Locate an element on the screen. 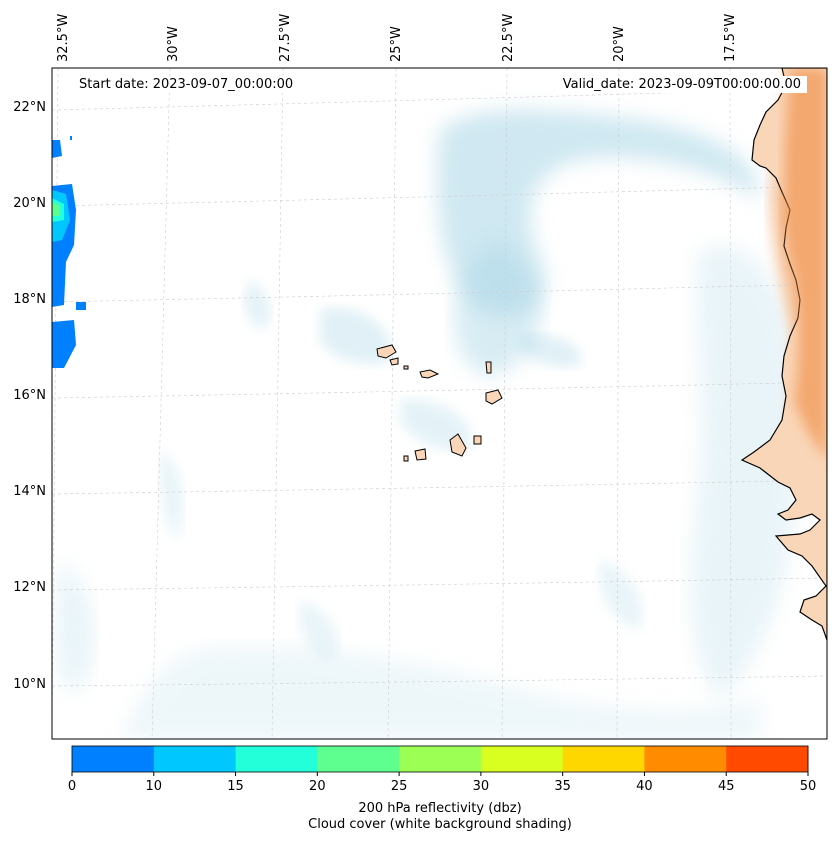 The width and height of the screenshot is (837, 843). island-santo-antao is located at coordinates (386, 351).